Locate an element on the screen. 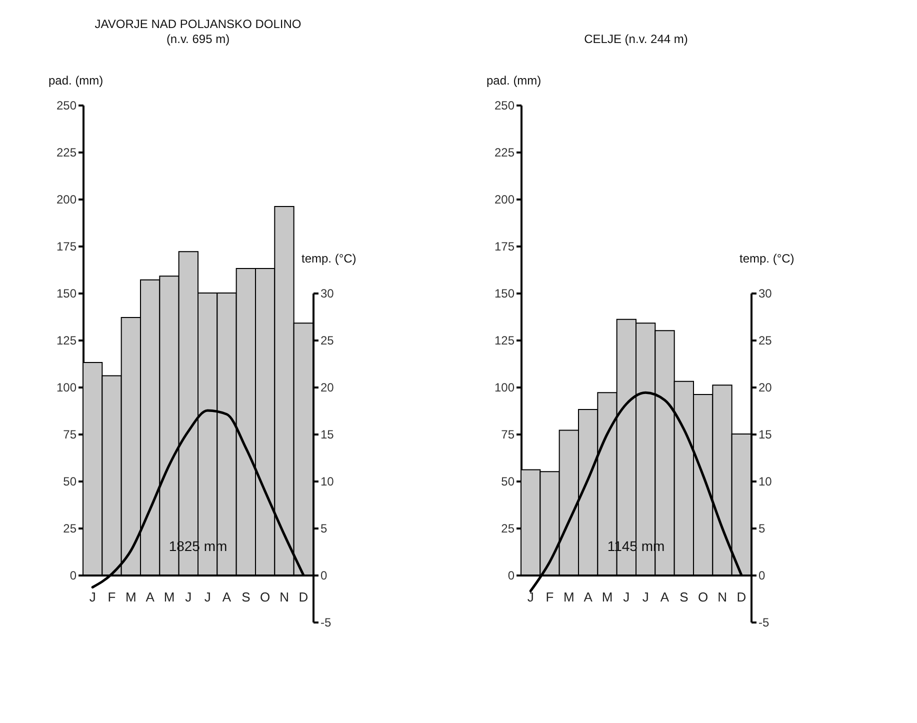 This screenshot has height=723, width=917. chart-title: CELJE (n.v. 244 m) is located at coordinates (636, 39).